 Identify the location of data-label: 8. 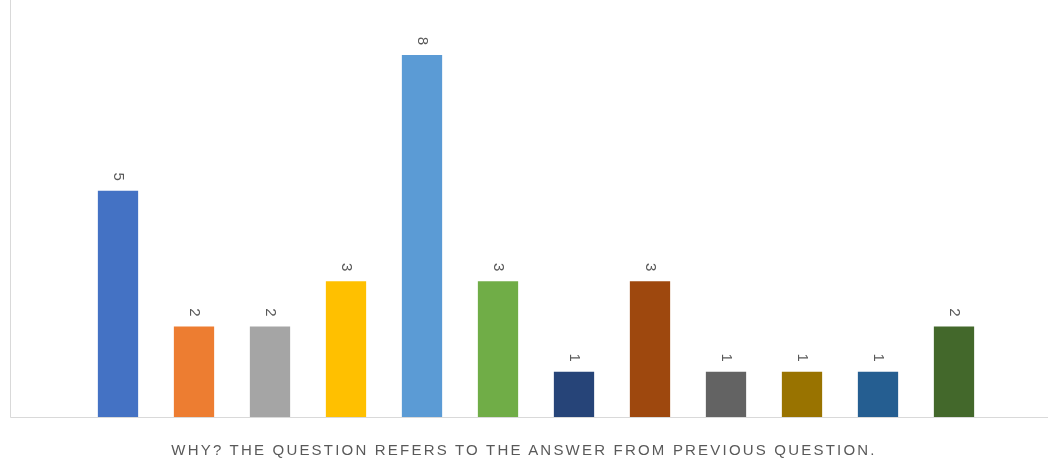
(423, 40).